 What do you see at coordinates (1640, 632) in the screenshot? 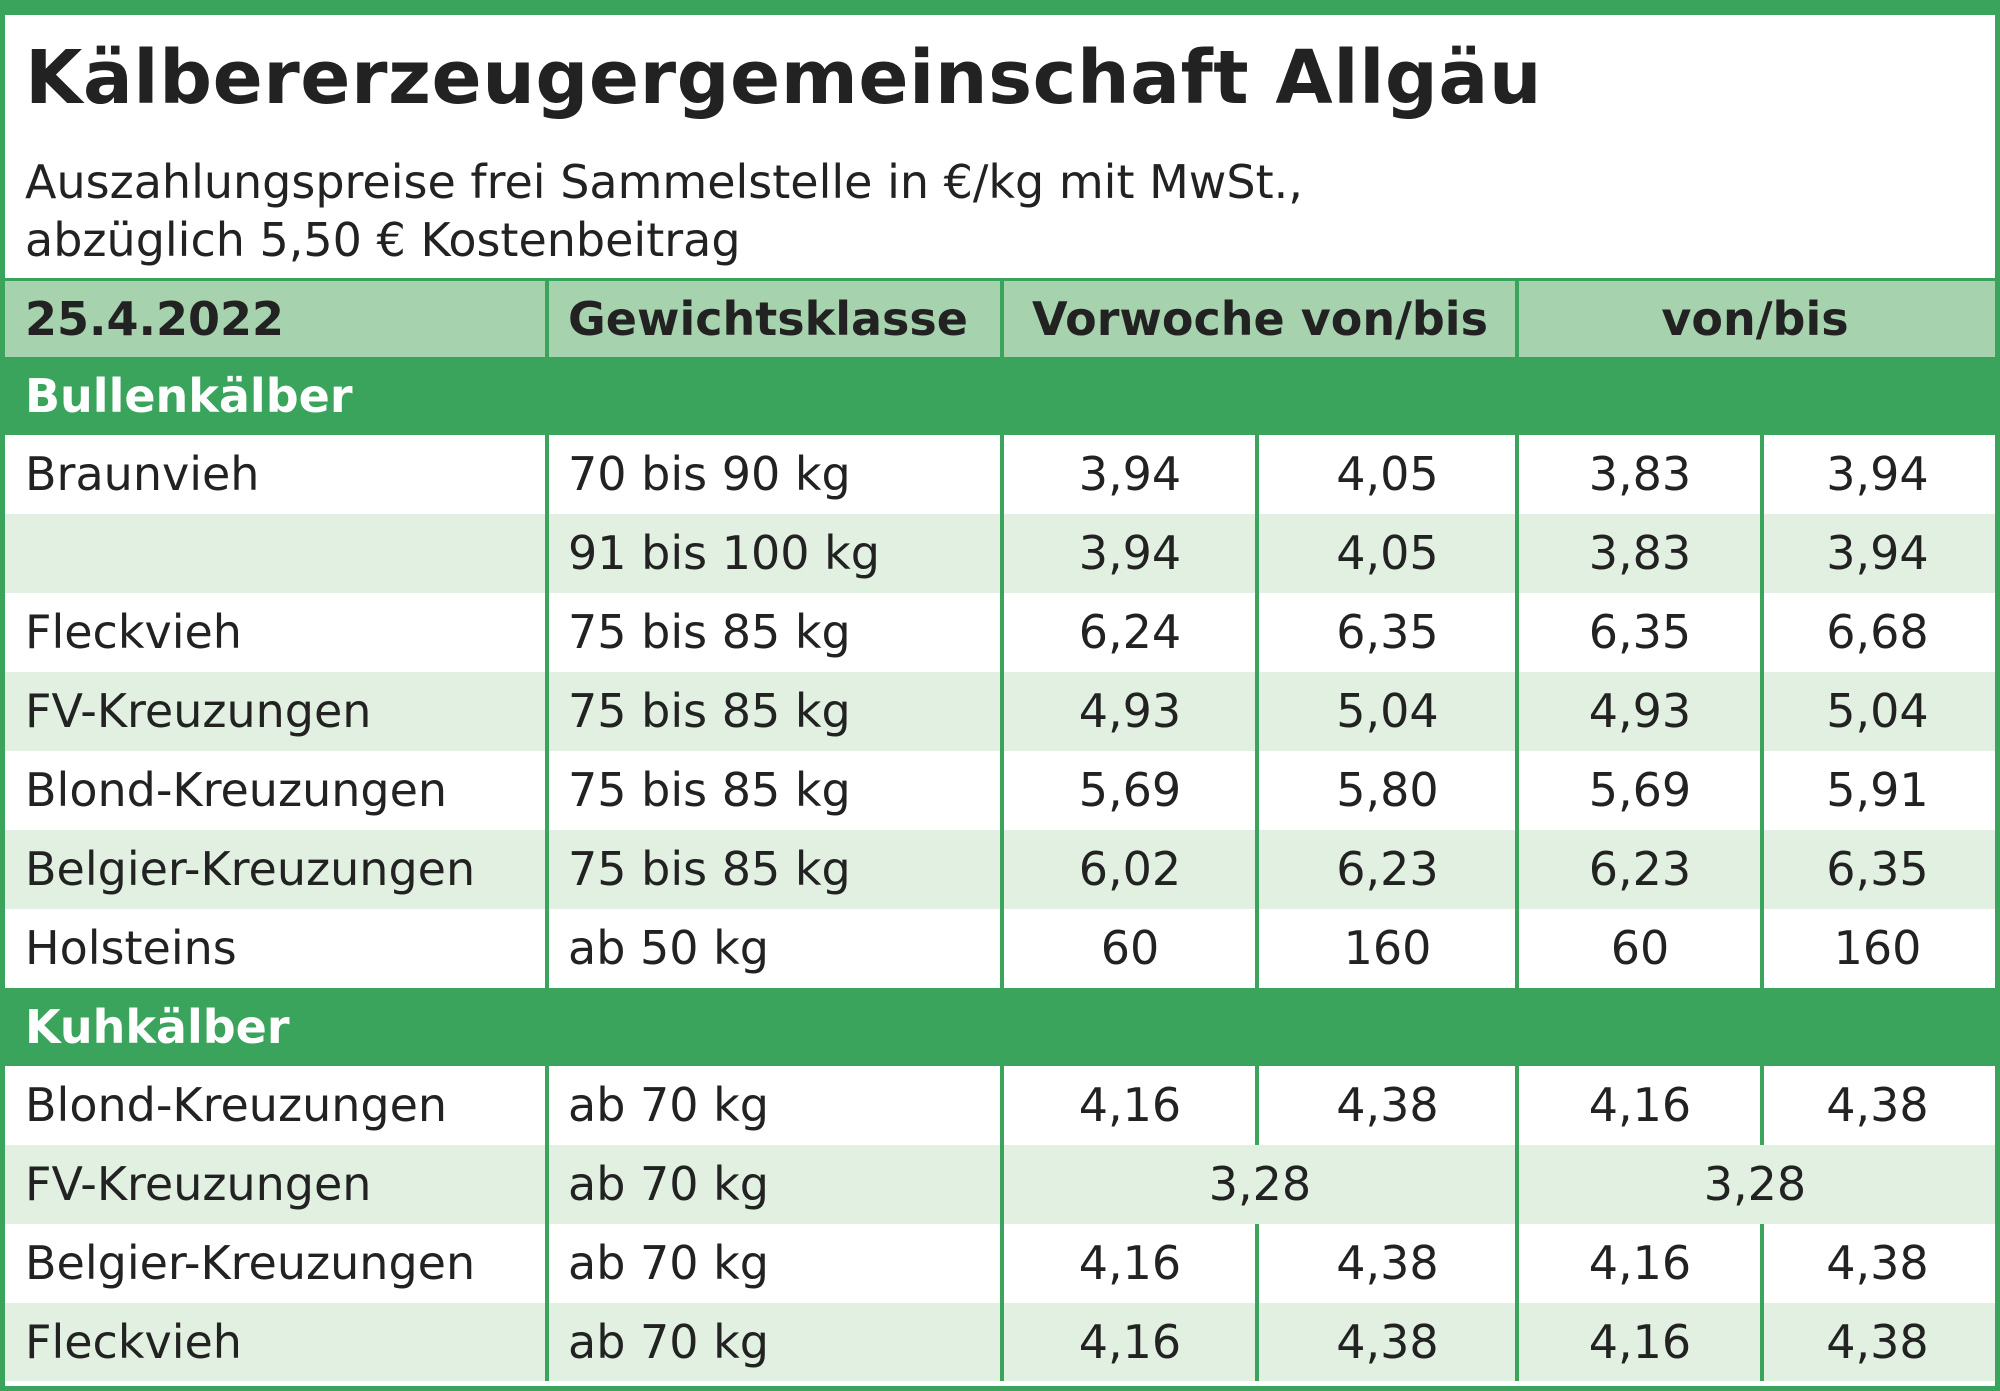
I see `cur-from-cell: 6,35` at bounding box center [1640, 632].